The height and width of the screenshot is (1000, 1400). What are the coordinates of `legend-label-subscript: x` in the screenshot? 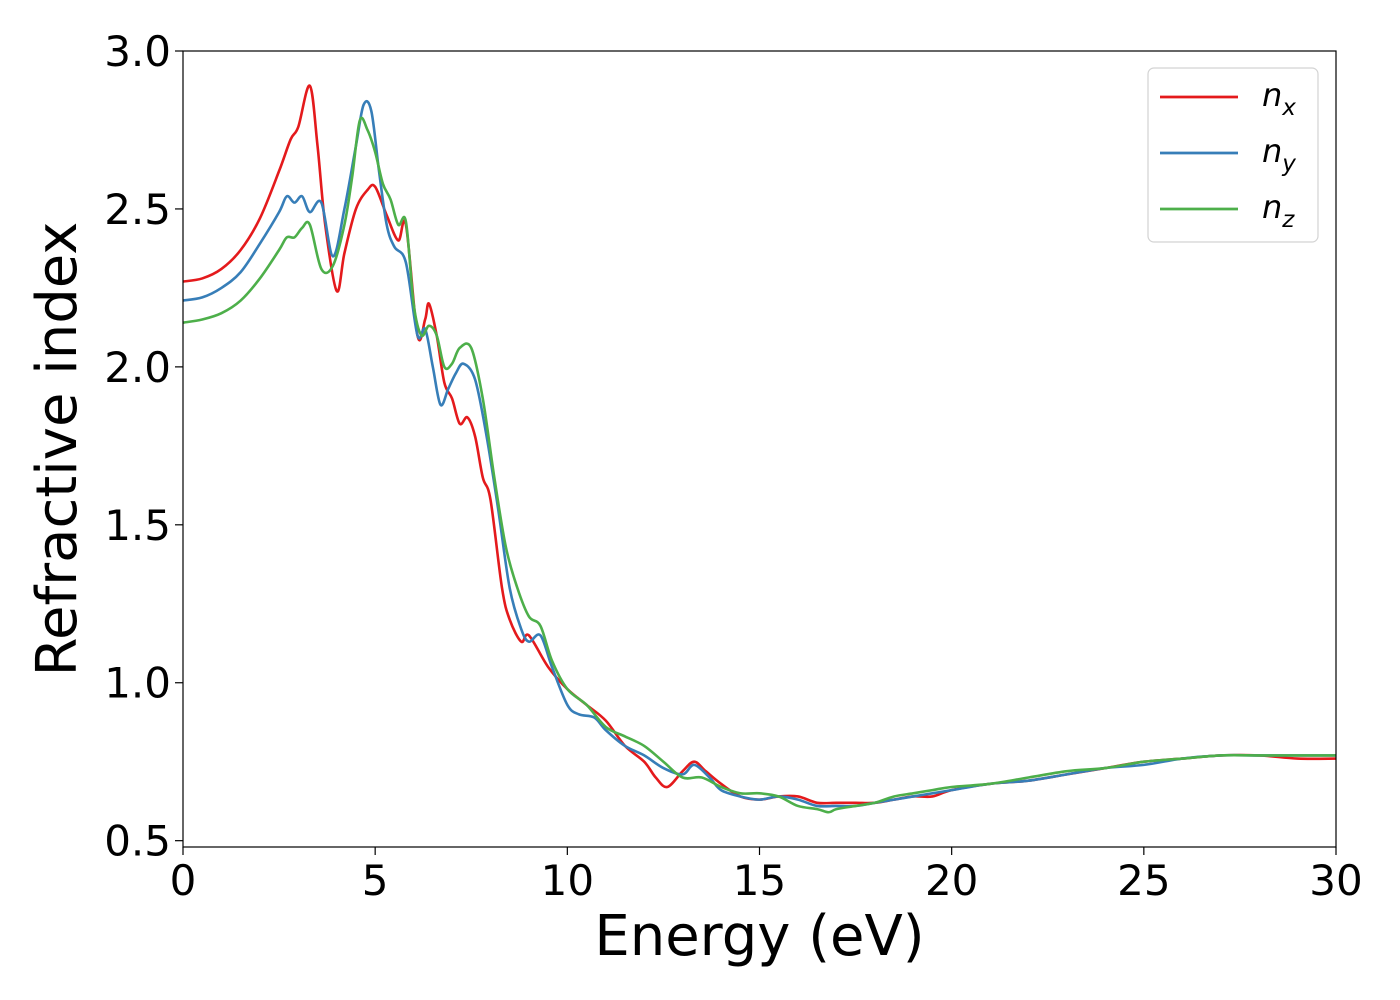 It's located at (1288, 108).